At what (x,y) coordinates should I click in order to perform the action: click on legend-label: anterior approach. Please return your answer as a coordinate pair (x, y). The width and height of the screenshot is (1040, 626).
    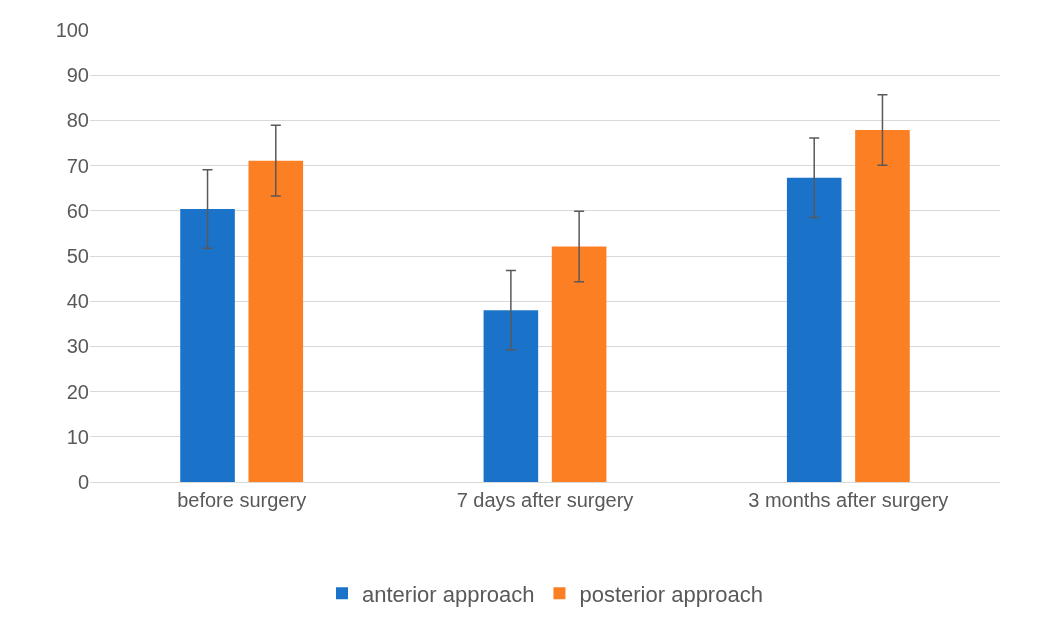
    Looking at the image, I should click on (448, 594).